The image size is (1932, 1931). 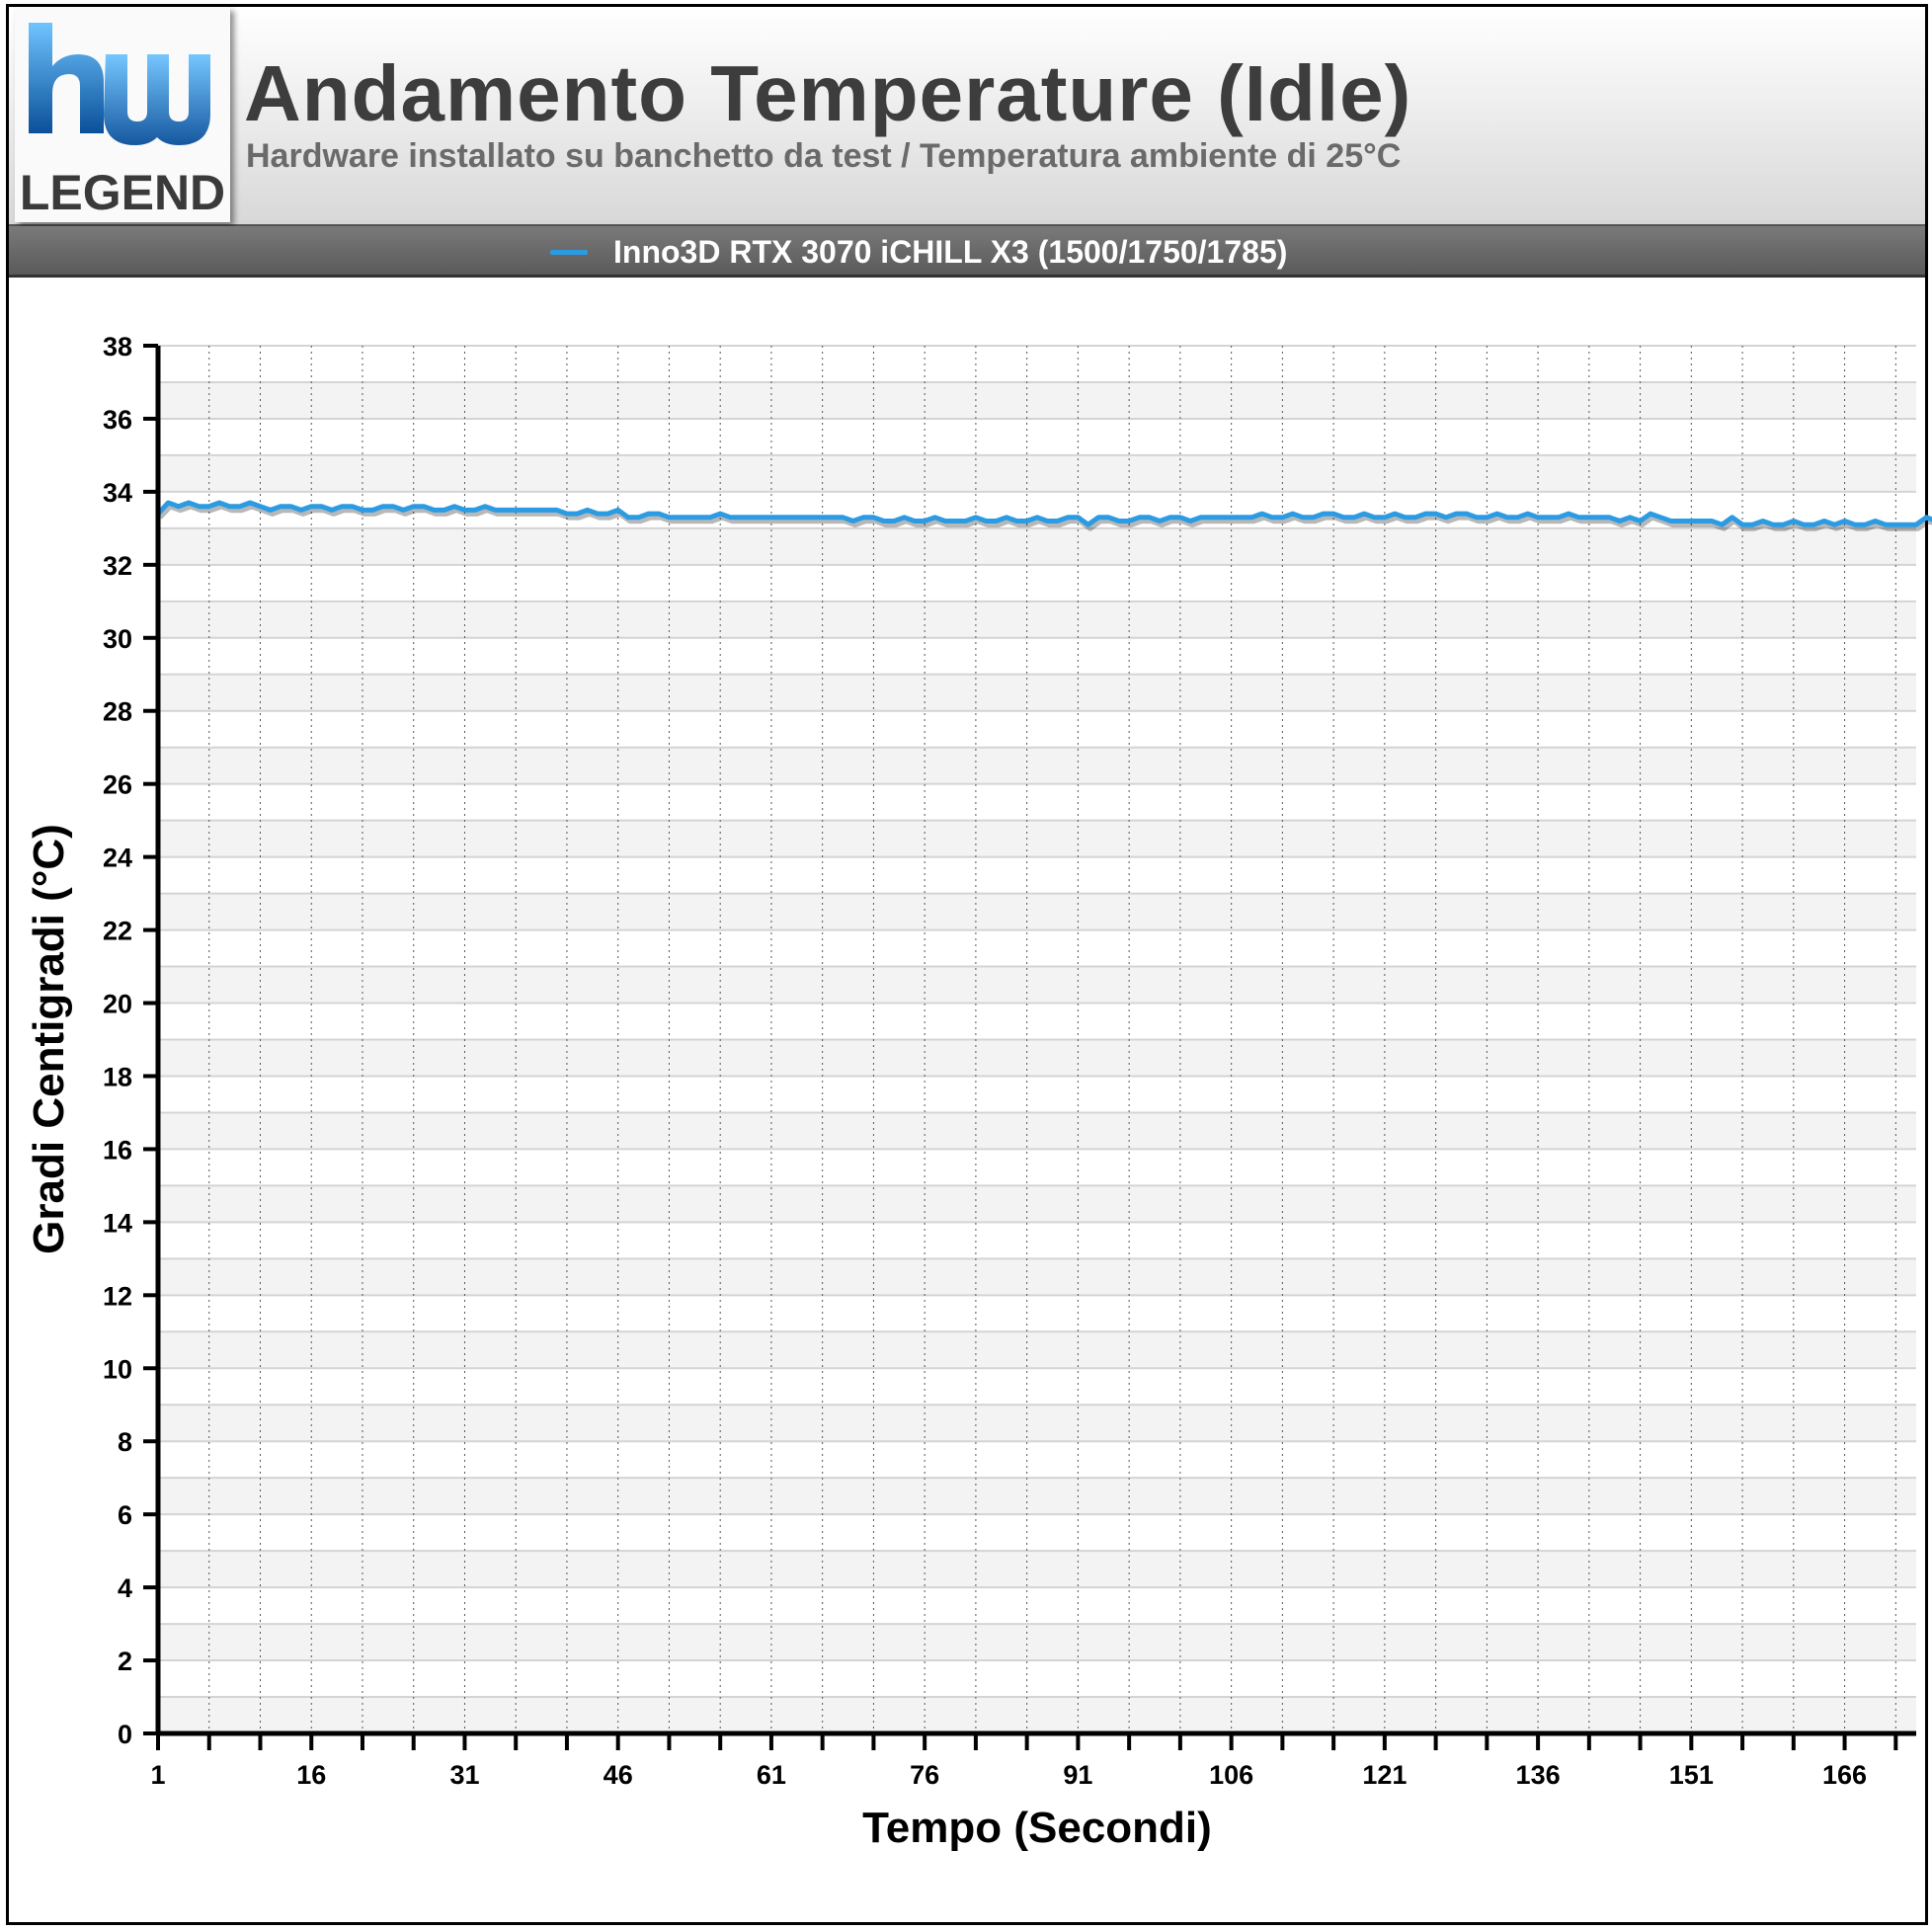 I want to click on y-tick-label: 28, so click(x=117, y=712).